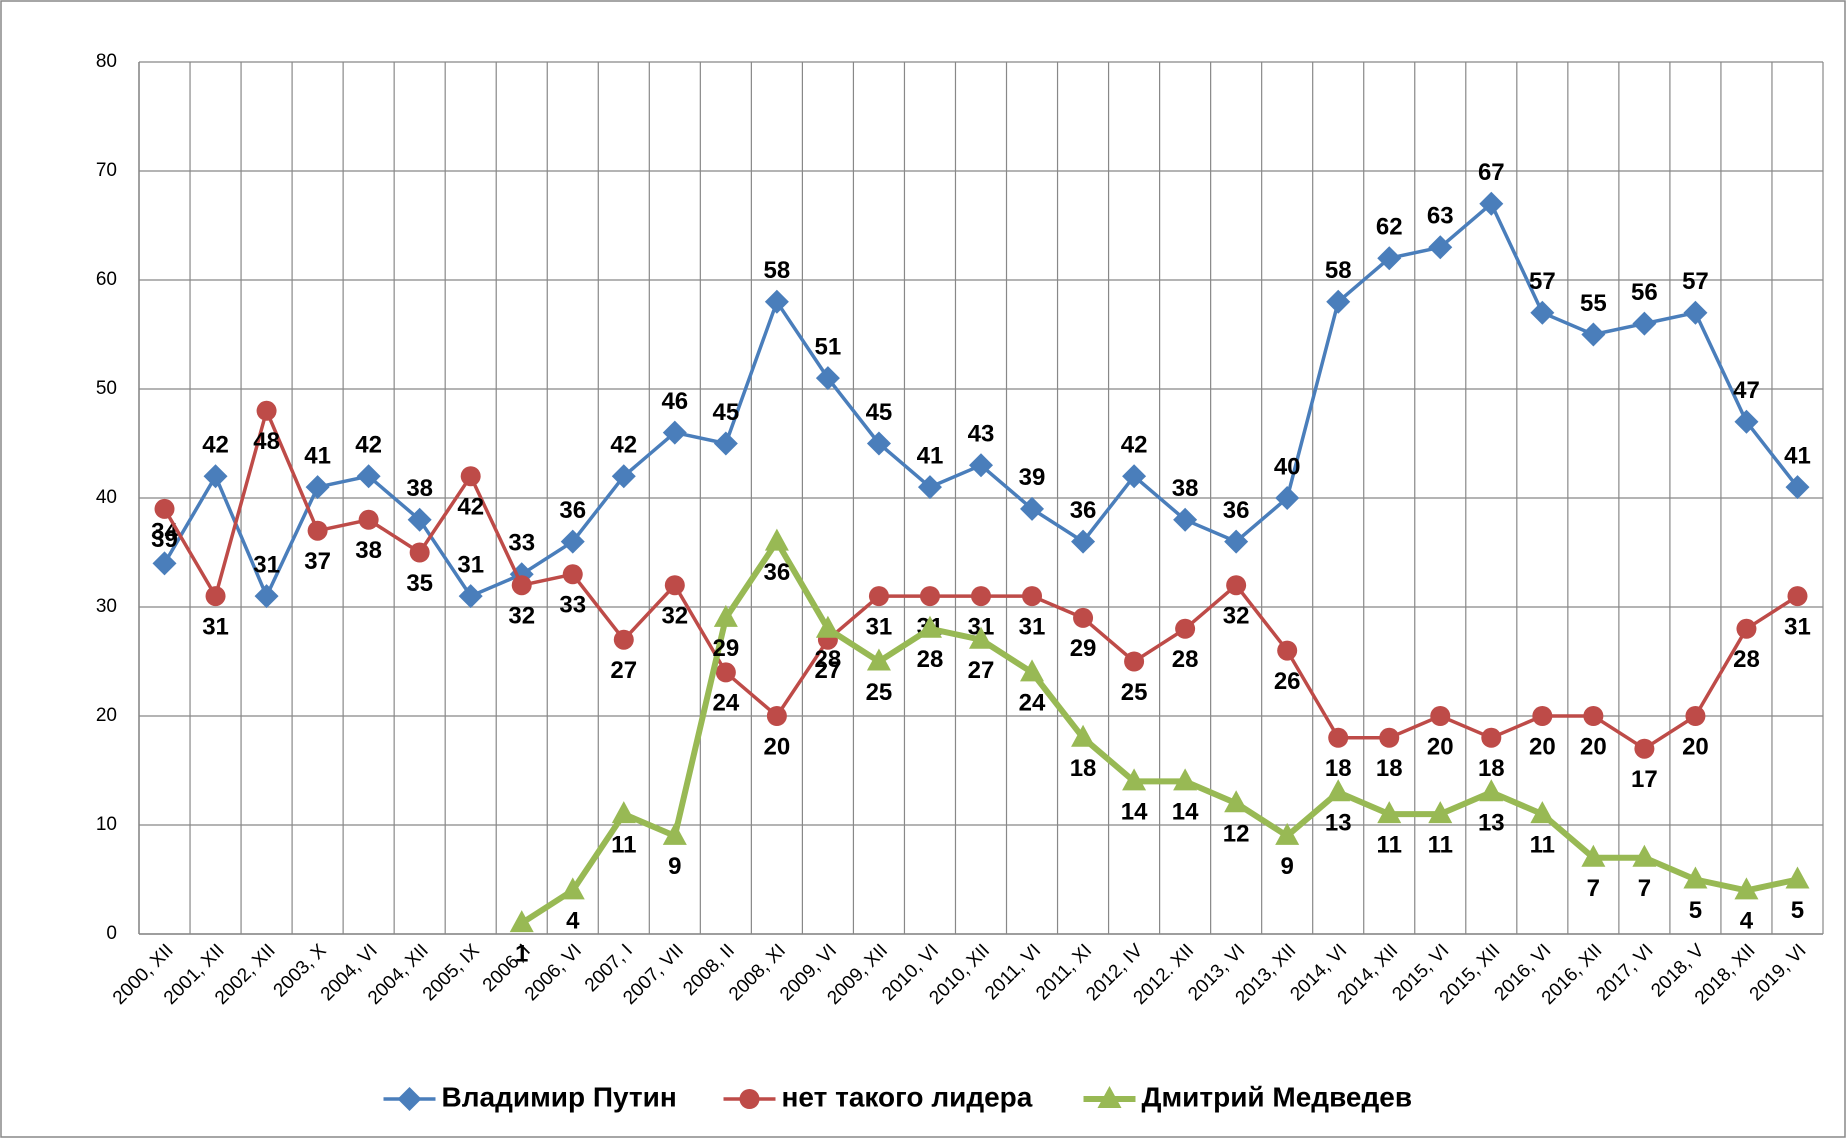 The image size is (1847, 1138). I want to click on legend-label: нет такого лидера, so click(907, 1096).